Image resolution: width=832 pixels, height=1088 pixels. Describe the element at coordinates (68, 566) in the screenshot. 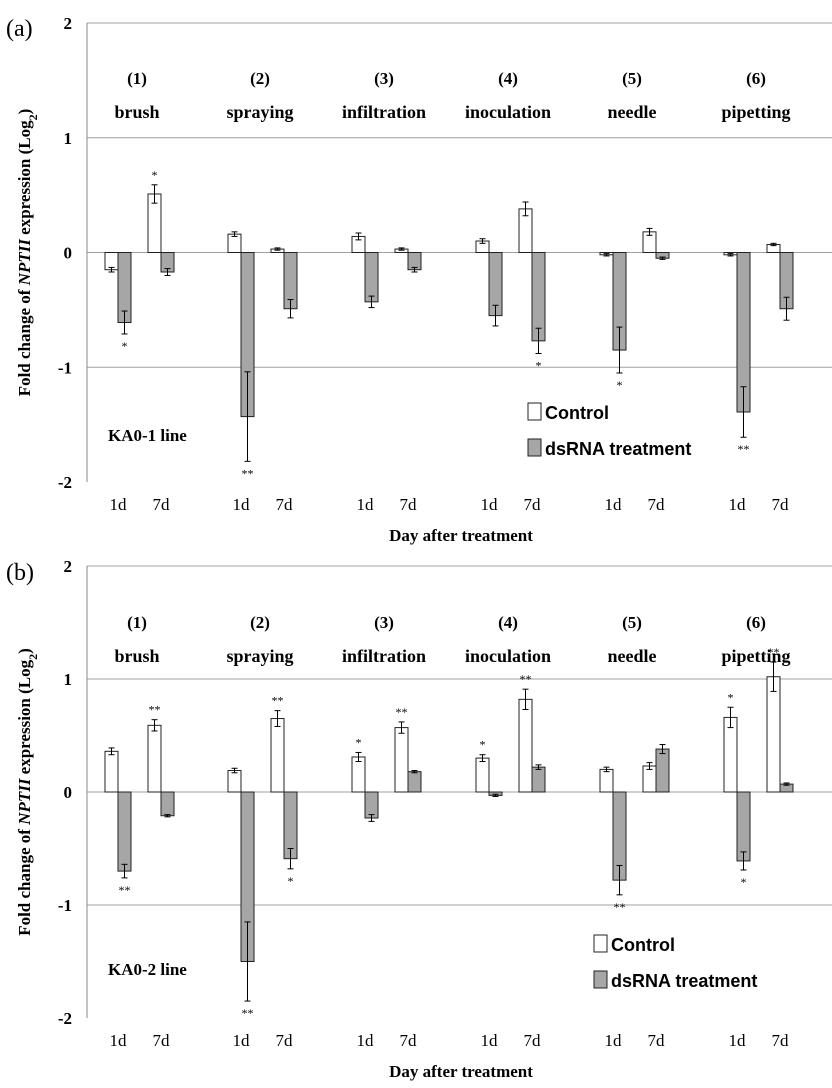

I see `y-tick-label: 2` at that location.